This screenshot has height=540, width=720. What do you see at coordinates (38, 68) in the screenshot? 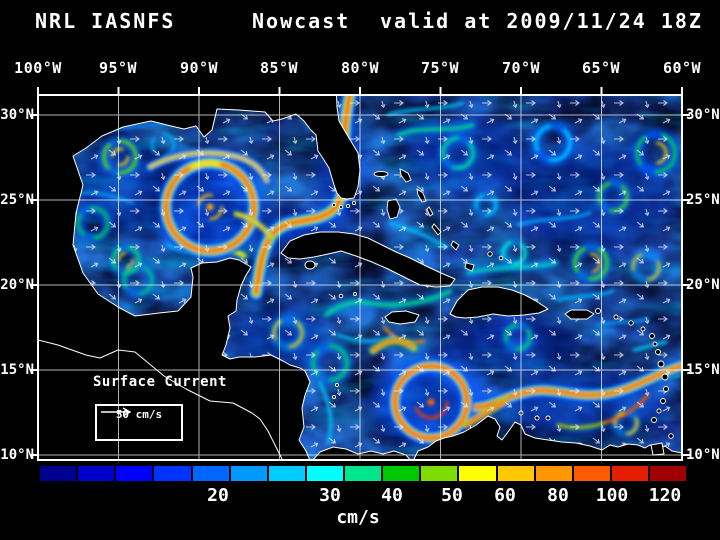
I see `lon-tick-label: 100°W` at bounding box center [38, 68].